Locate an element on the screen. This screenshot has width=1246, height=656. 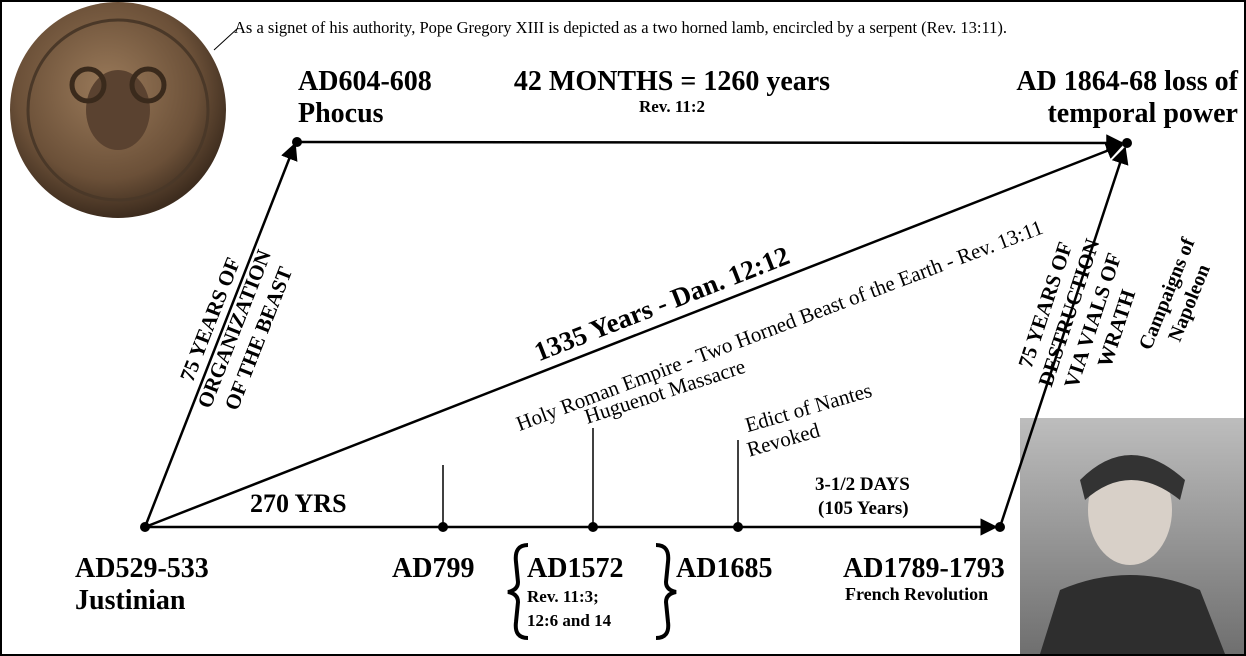
label: Phocus is located at coordinates (341, 113).